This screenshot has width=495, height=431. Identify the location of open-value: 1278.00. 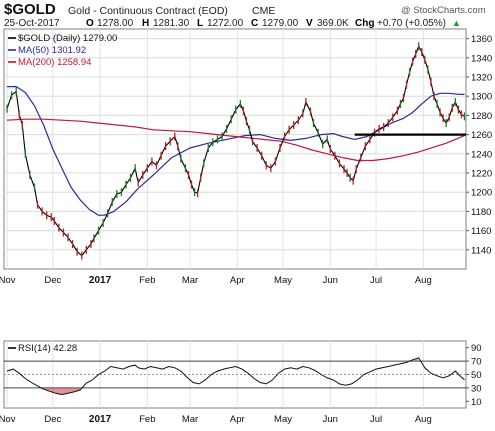
(115, 23).